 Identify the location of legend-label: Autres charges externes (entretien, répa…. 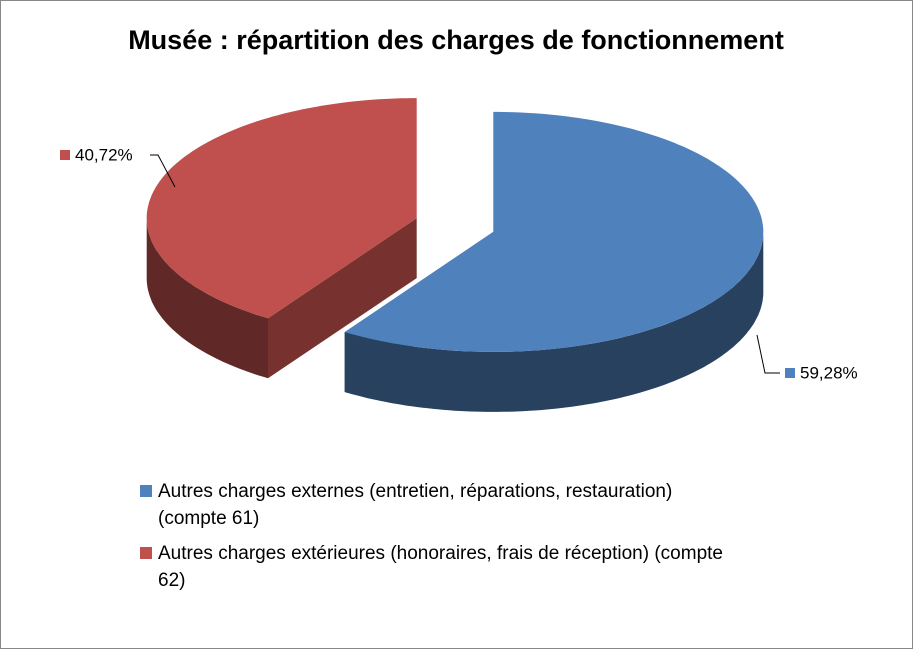
(415, 505).